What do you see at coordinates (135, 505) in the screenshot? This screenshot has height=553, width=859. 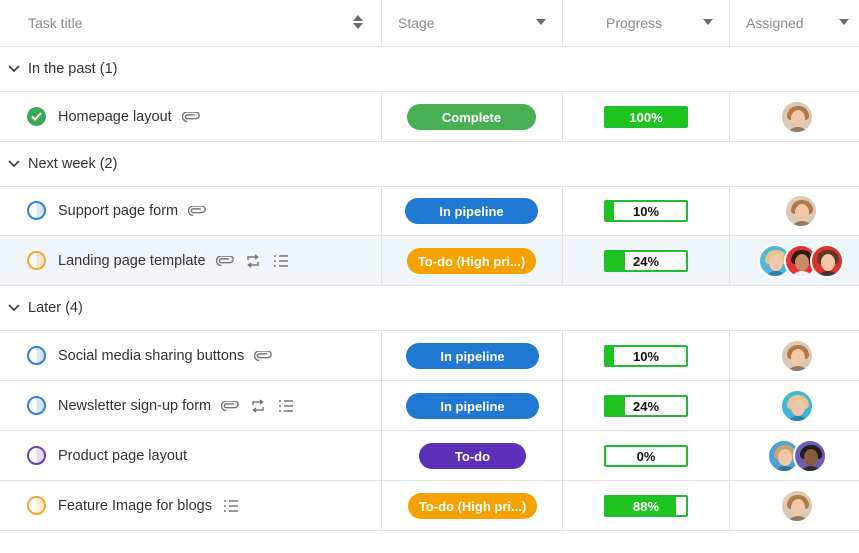 I see `task-name: Feature Image for blogs` at bounding box center [135, 505].